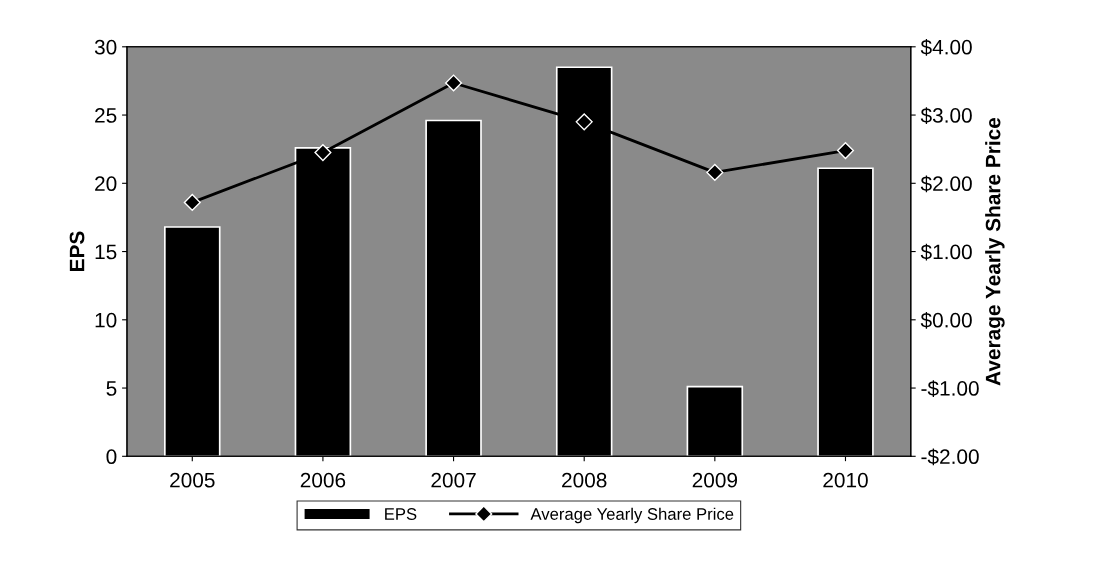 The image size is (1104, 585). I want to click on x-tick-label: 2008, so click(584, 480).